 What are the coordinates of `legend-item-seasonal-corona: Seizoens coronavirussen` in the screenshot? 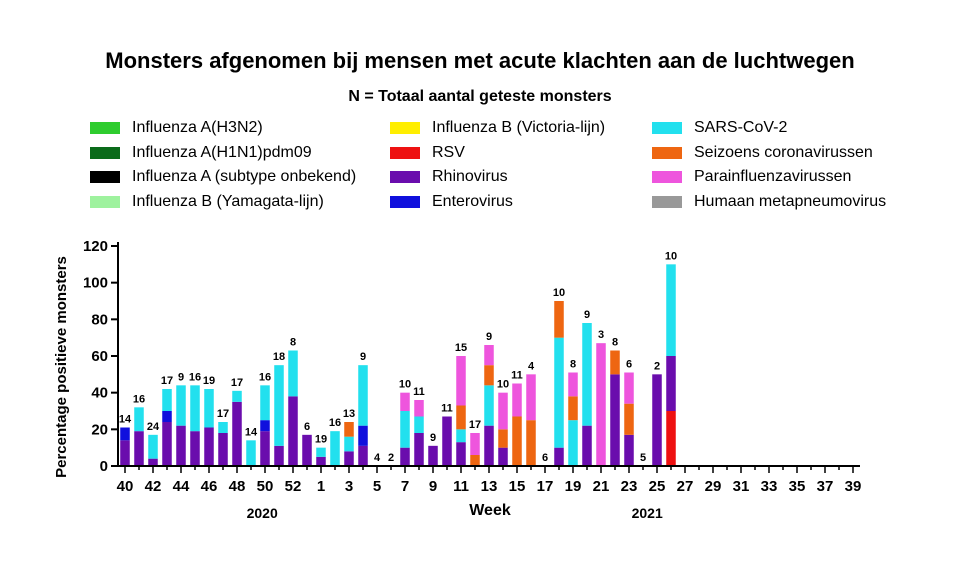 It's located at (769, 153).